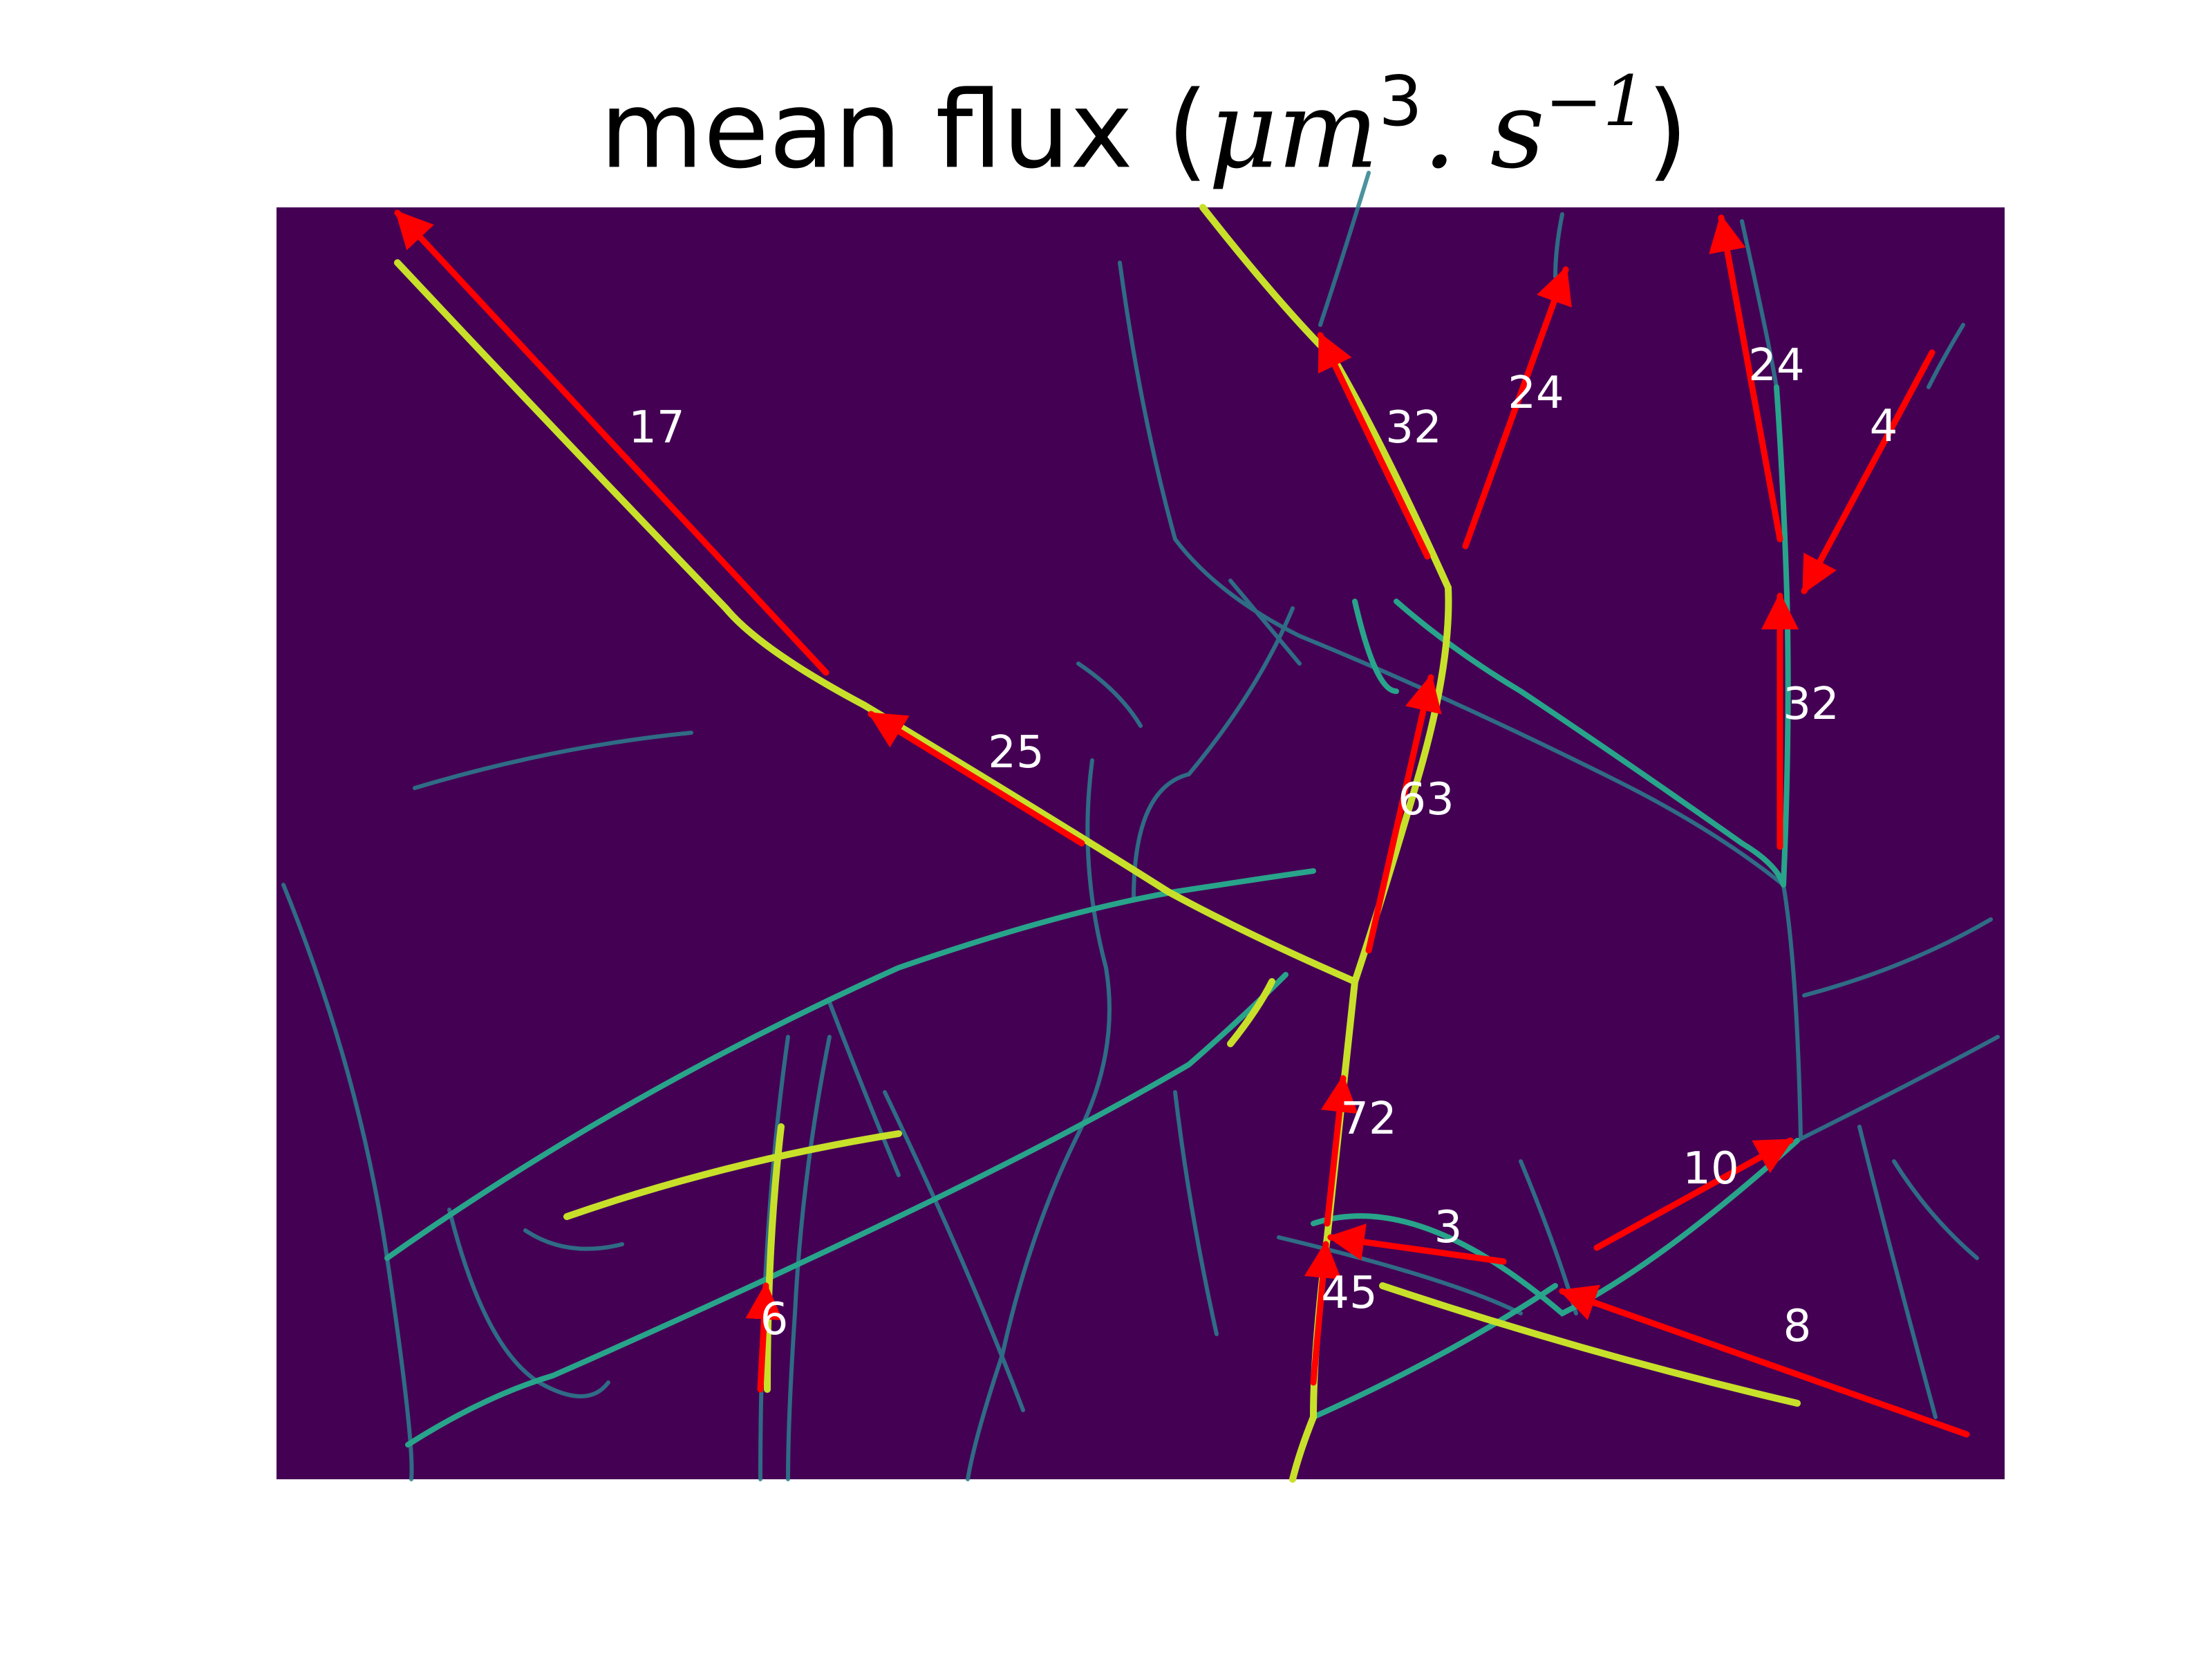  I want to click on arrow-24a, so click(1517, 407).